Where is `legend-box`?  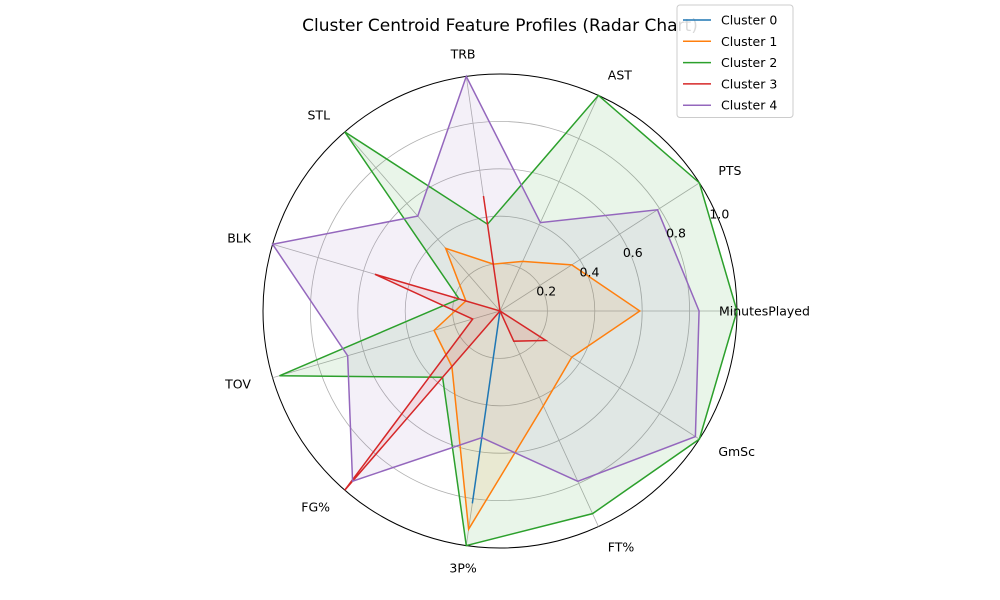 legend-box is located at coordinates (735, 61).